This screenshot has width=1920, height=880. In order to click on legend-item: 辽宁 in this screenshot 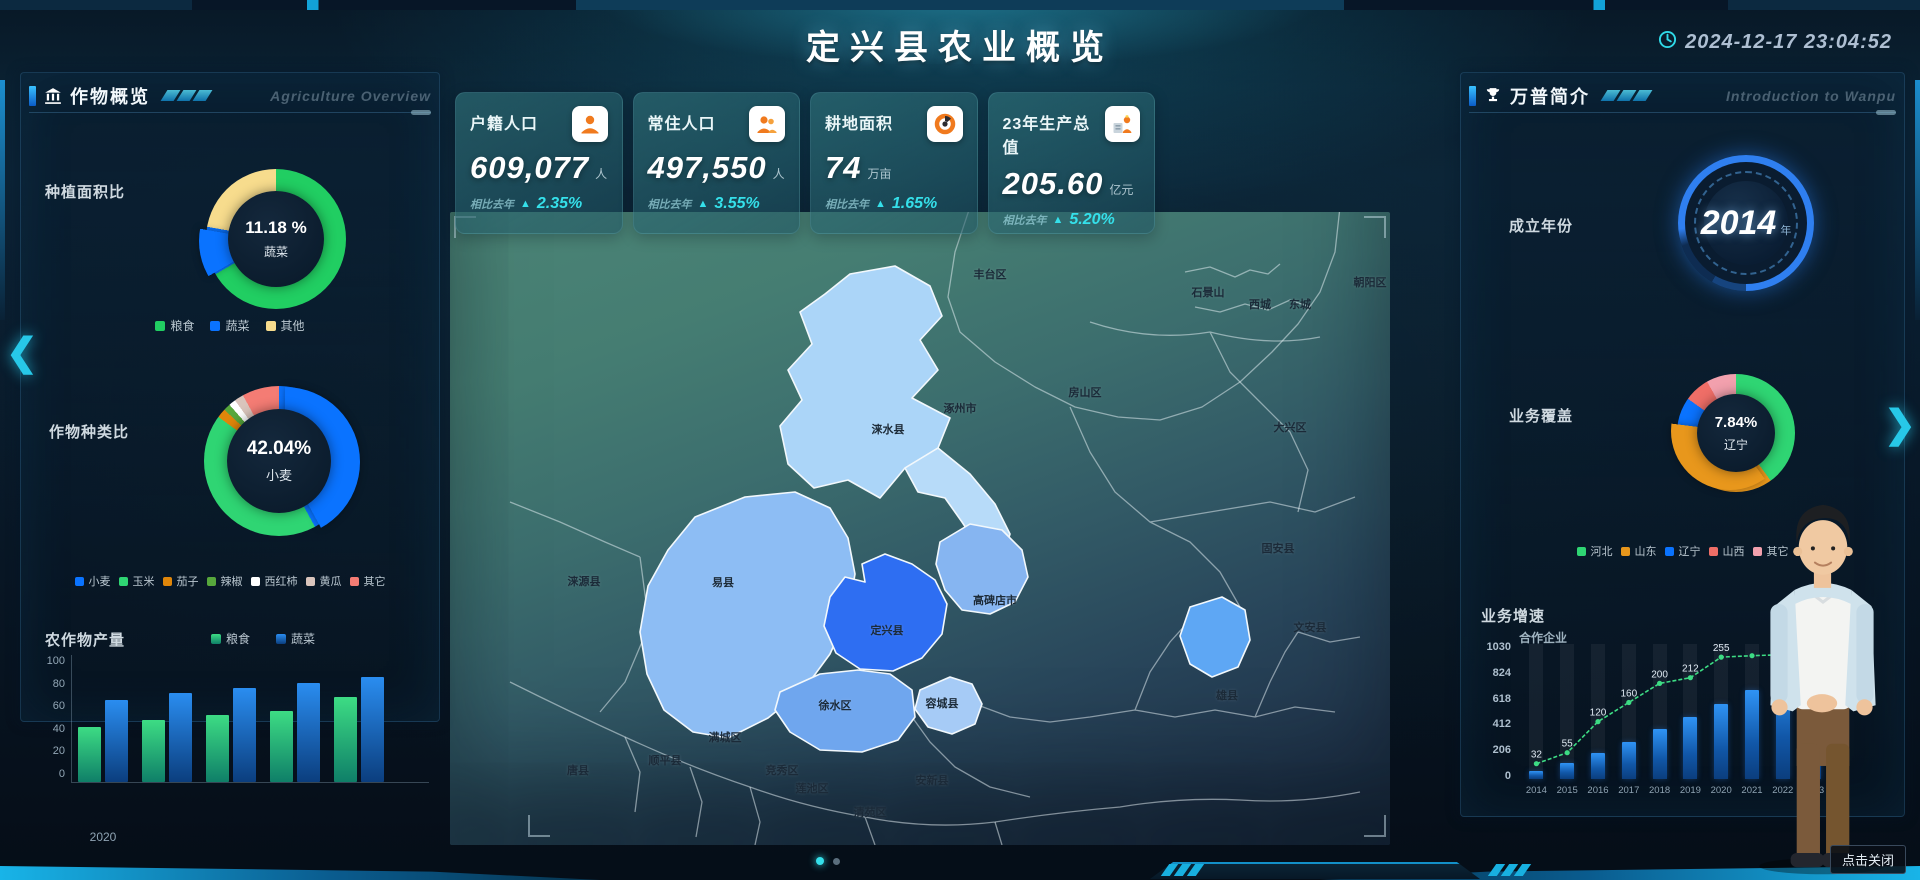, I will do `click(1682, 551)`.